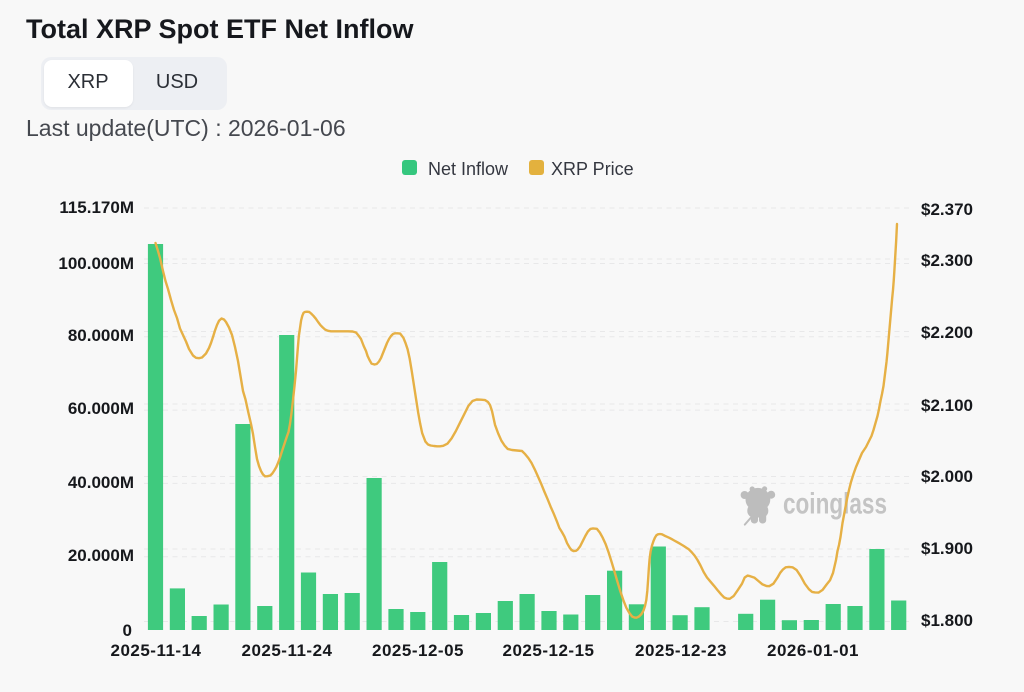 Image resolution: width=1024 pixels, height=692 pixels. Describe the element at coordinates (835, 504) in the screenshot. I see `svg-text: coinglass` at that location.